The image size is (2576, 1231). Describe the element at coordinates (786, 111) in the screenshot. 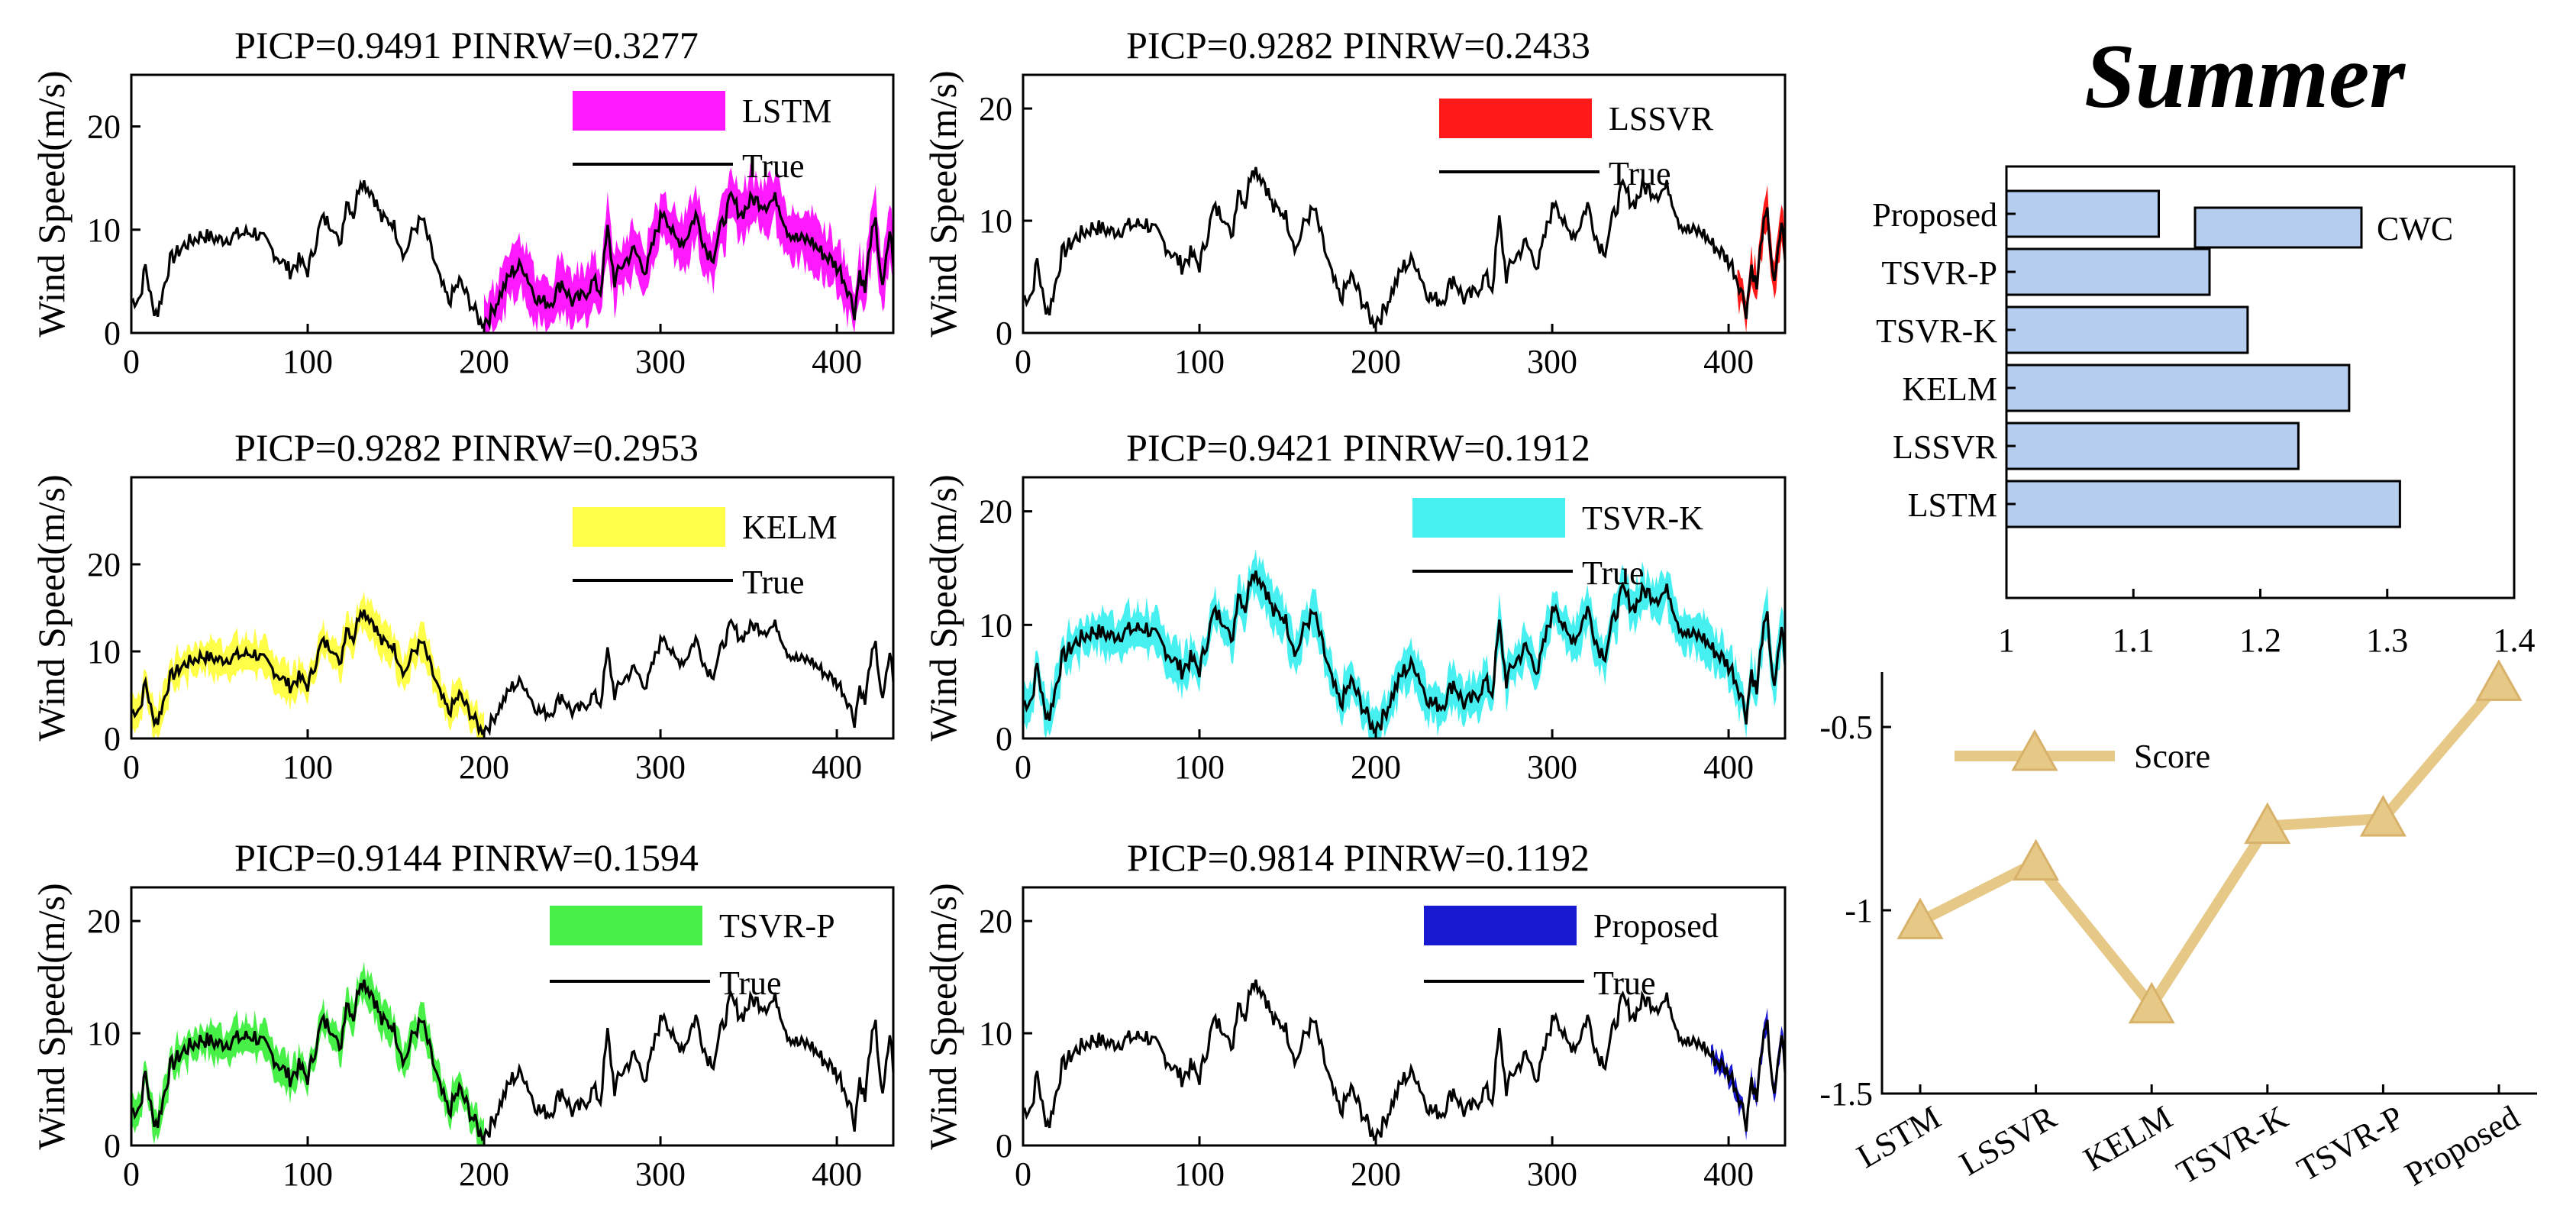

I see `legend-label: LSTM` at that location.